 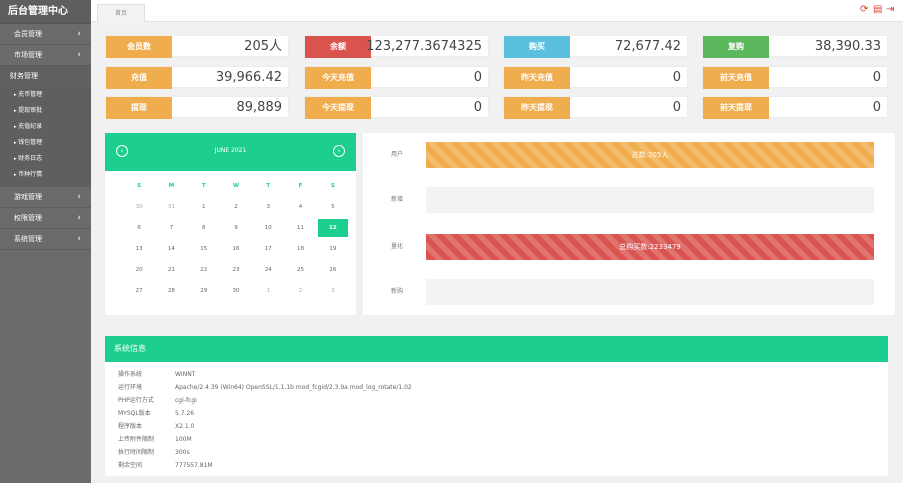 What do you see at coordinates (338, 108) in the screenshot?
I see `stat-label: 今天提现` at bounding box center [338, 108].